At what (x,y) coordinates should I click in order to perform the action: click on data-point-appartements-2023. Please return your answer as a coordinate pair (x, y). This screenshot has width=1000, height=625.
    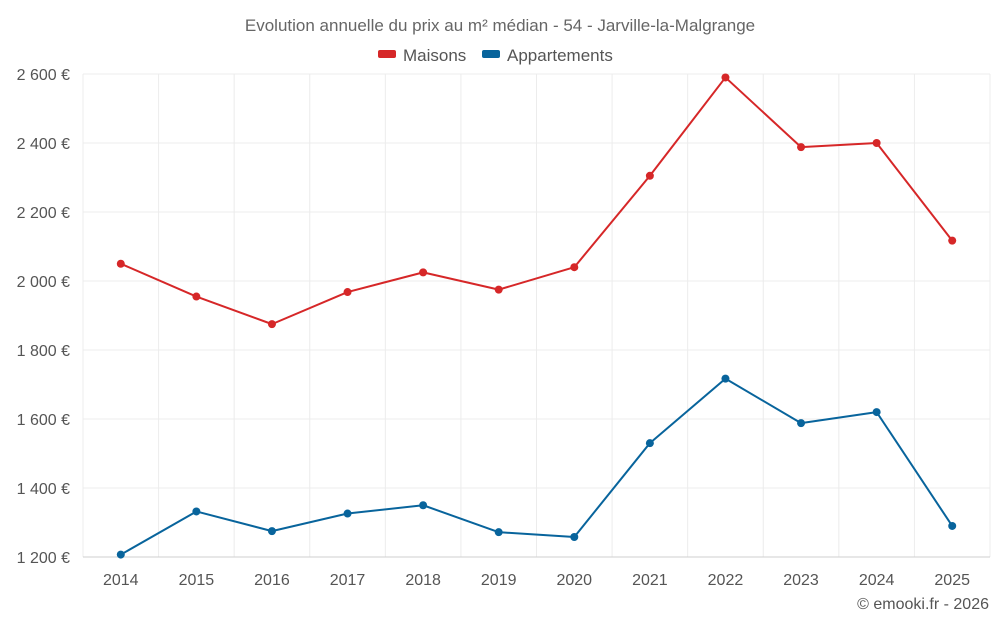
    Looking at the image, I should click on (801, 423).